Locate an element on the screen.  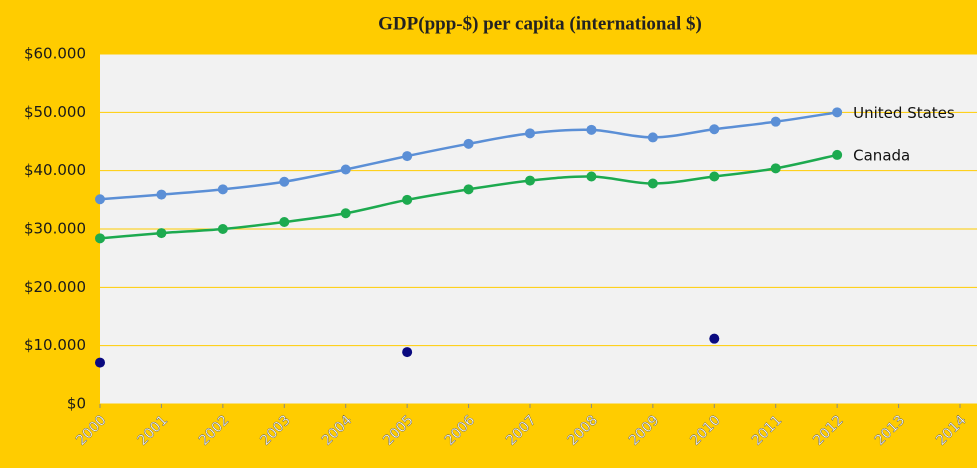
y-tick-label: $10.000 is located at coordinates (55, 345).